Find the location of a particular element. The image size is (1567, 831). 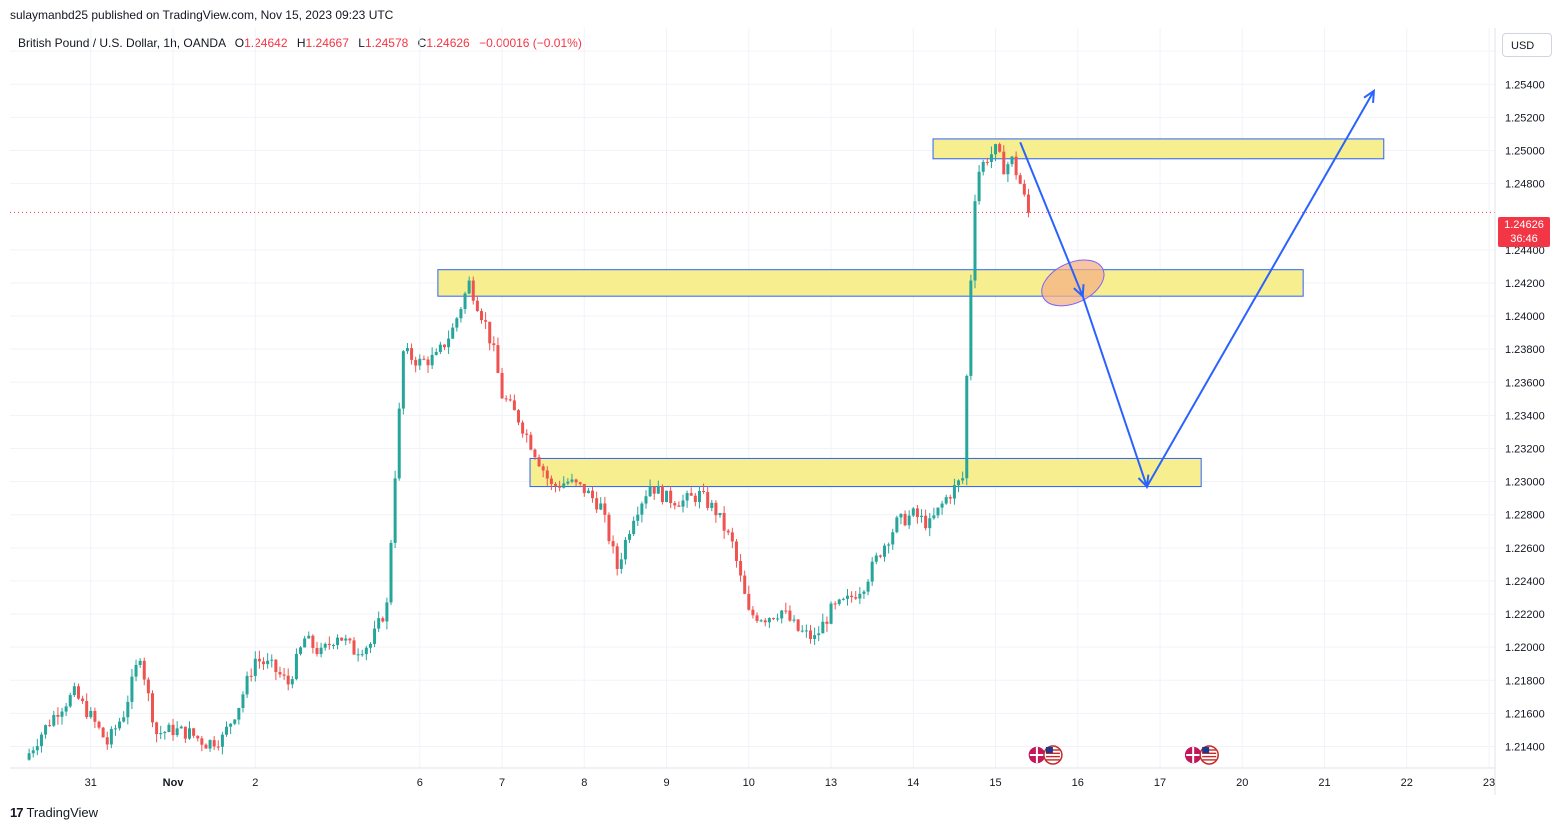

time-axis: 31 Nov 2 6 7 8 9 10 13 14 15 16 17 20 21 22 23 is located at coordinates (790, 783).